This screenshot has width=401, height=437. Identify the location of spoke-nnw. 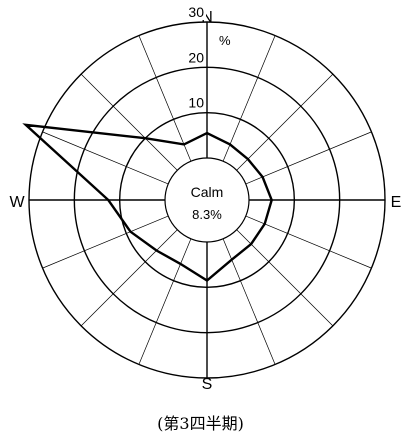
(165, 98).